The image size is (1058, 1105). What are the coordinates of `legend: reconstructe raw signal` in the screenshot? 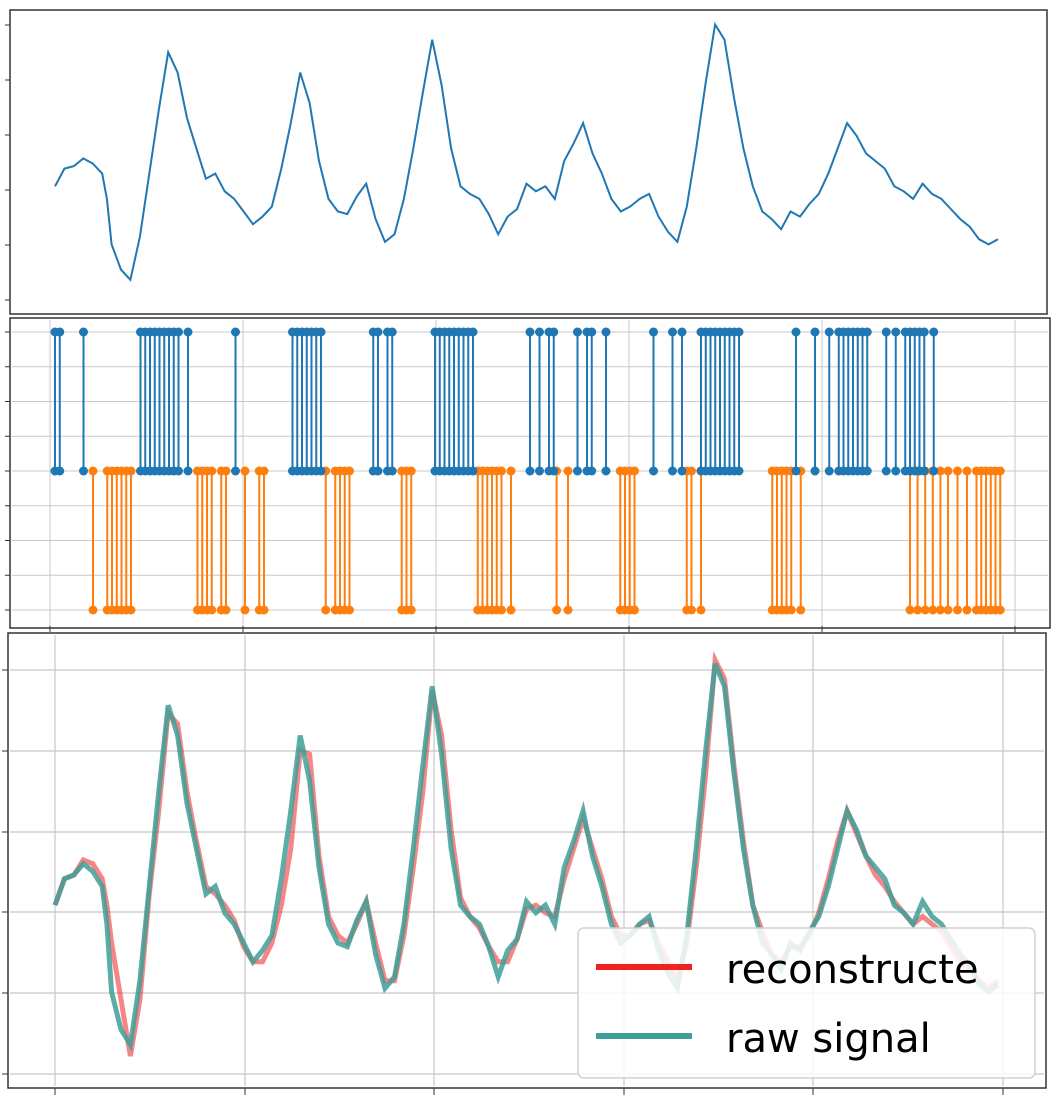 It's located at (806, 1003).